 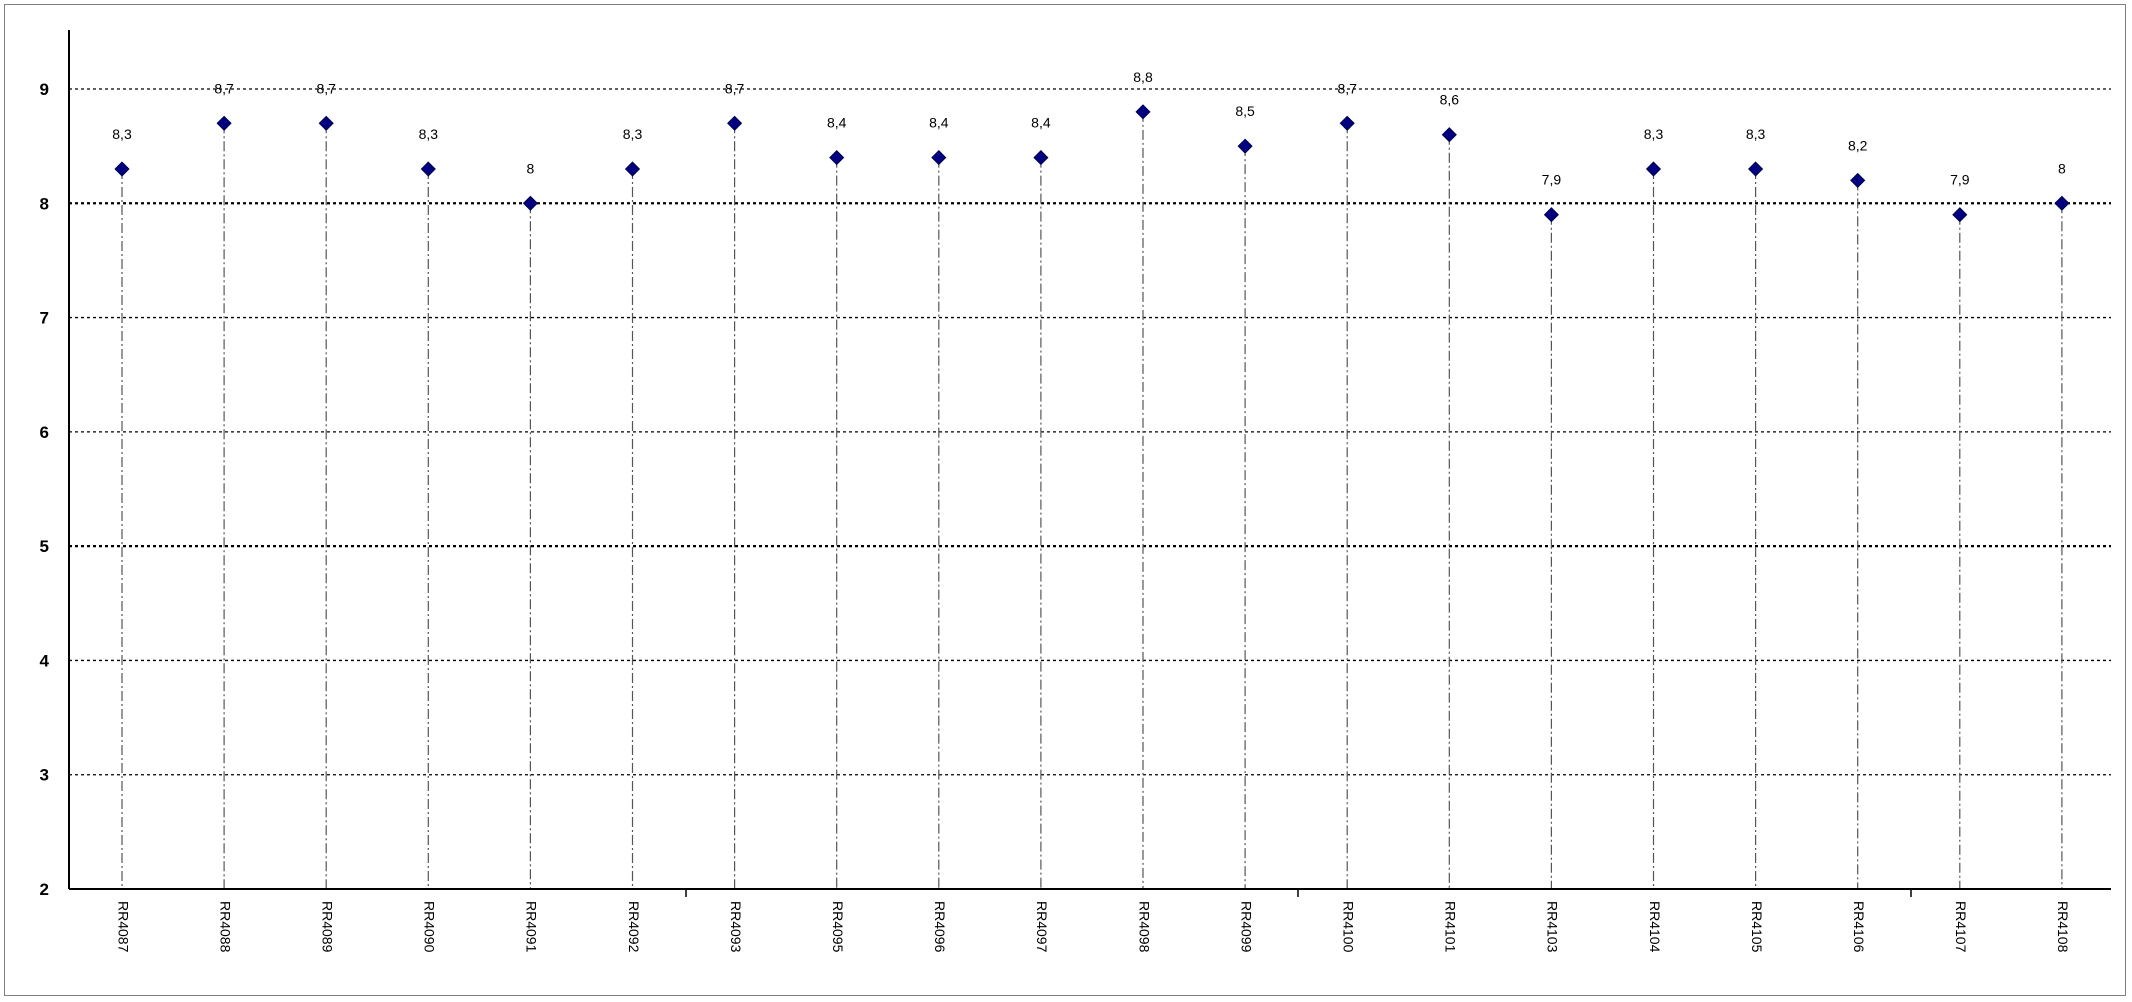 I want to click on data-label-RR4087: 8,3, so click(x=122, y=134).